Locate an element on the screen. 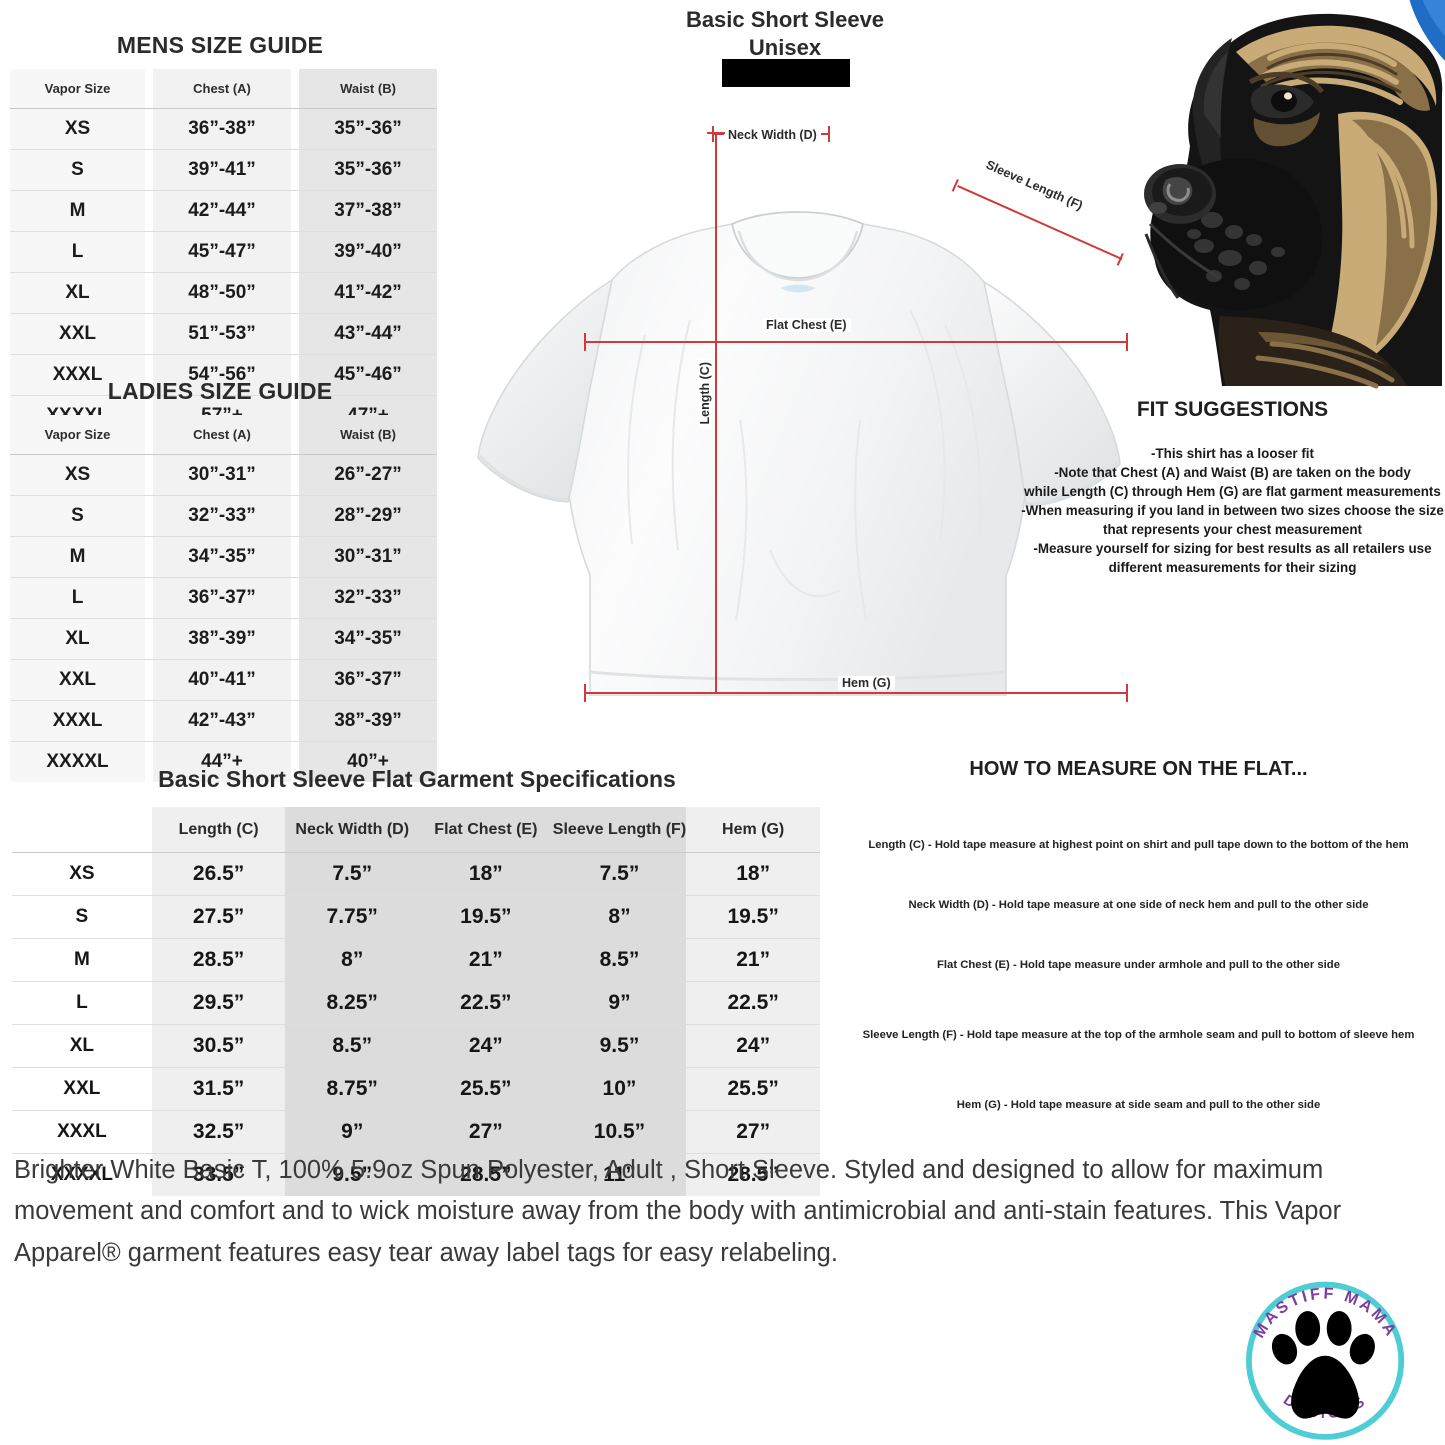 This screenshot has width=1445, height=1445. waist-cell: 41”-42” is located at coordinates (368, 293).